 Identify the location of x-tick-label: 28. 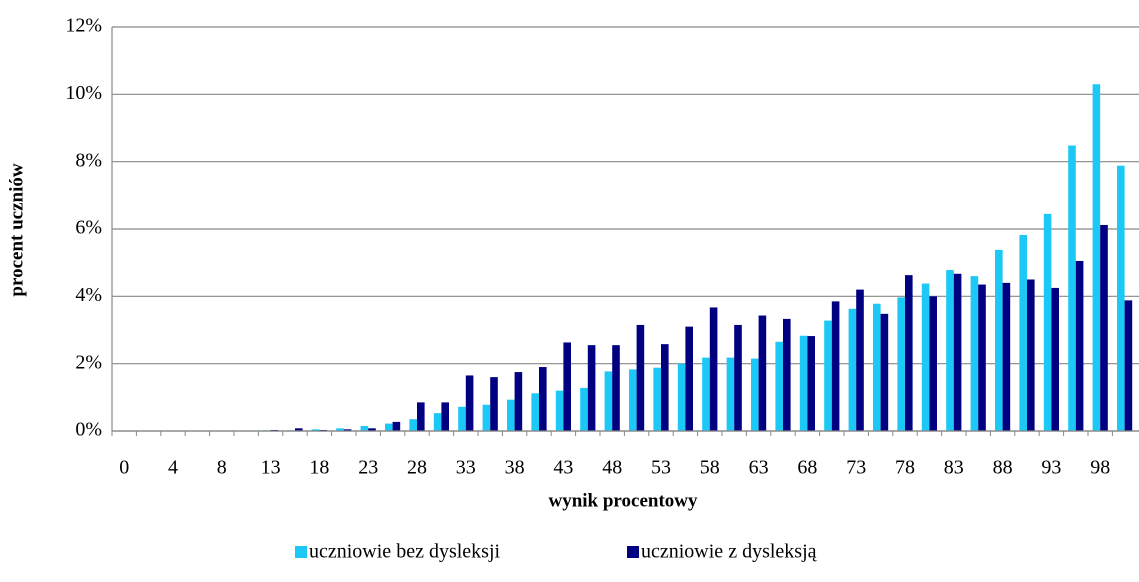
(417, 468).